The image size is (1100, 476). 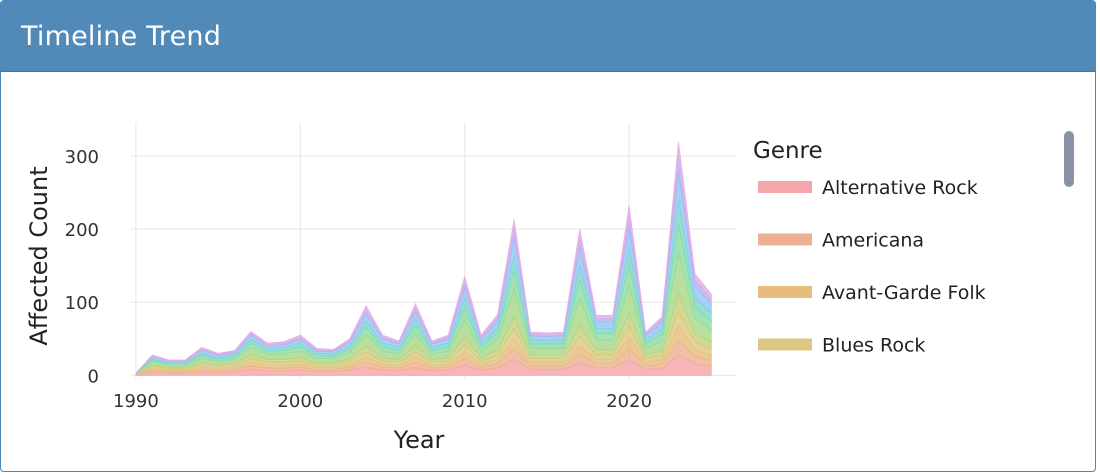 I want to click on y-tick-label: 300, so click(x=82, y=157).